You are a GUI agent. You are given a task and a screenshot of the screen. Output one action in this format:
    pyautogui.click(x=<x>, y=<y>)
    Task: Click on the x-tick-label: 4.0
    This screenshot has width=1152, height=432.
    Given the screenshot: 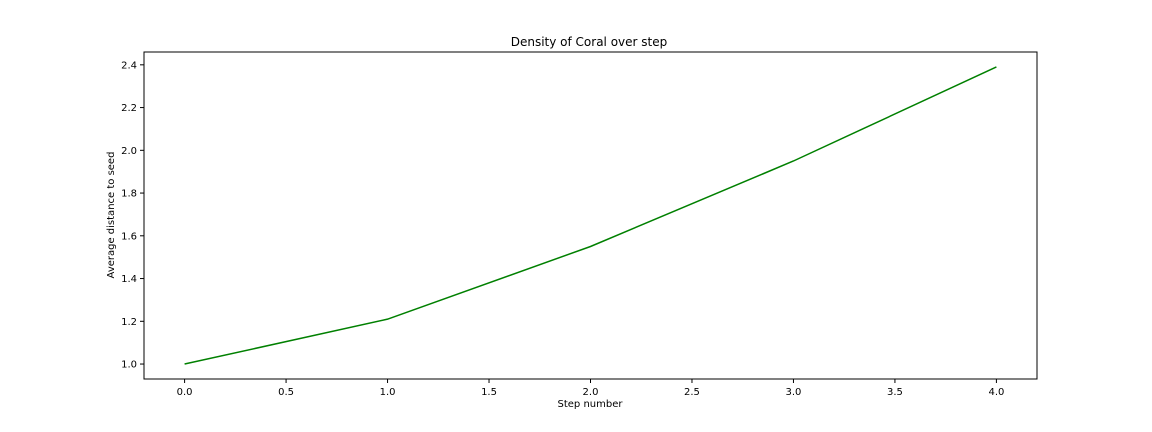 What is the action you would take?
    pyautogui.click(x=996, y=392)
    